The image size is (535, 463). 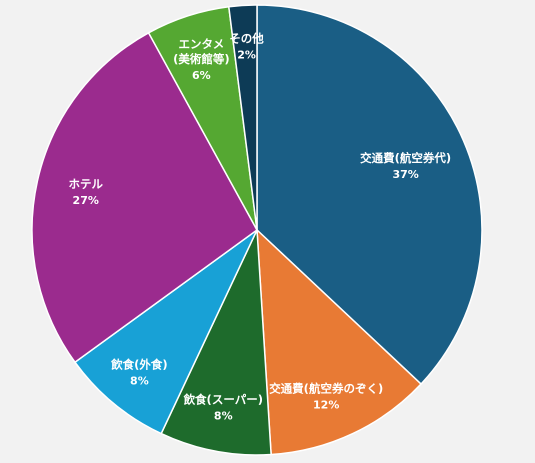 I want to click on slice-value-label-1: 37%, so click(x=406, y=174).